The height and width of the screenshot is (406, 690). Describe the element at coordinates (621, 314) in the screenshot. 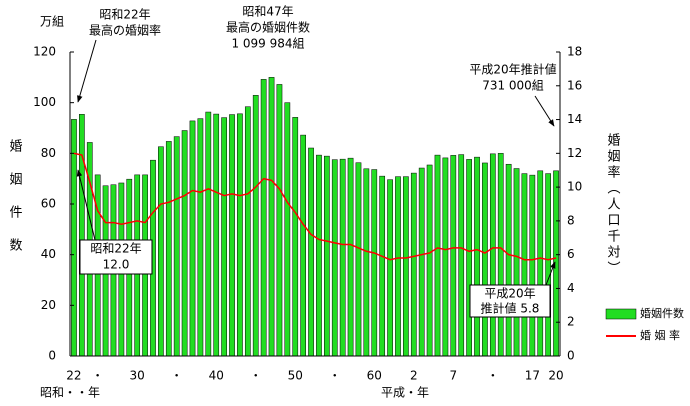

I see `legend-swatch` at that location.